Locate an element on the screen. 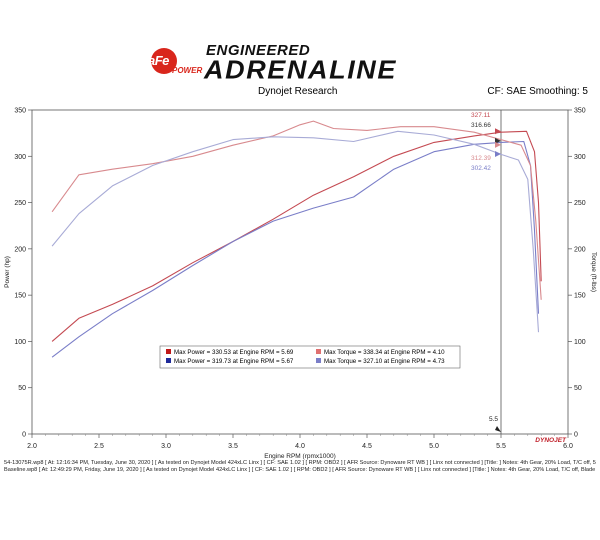 This screenshot has width=600, height=540. legend-entry: Max Torque = 327.10 at Engine RPM = 4.73 is located at coordinates (384, 361).